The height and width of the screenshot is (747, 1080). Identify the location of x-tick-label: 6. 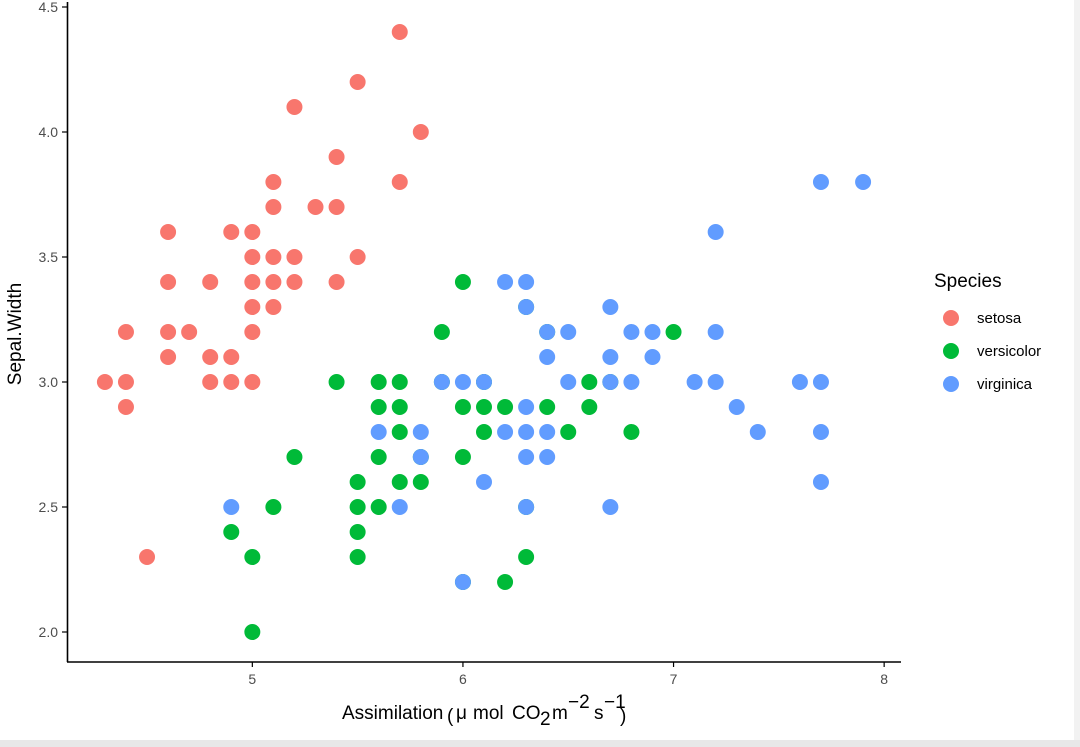
(463, 679).